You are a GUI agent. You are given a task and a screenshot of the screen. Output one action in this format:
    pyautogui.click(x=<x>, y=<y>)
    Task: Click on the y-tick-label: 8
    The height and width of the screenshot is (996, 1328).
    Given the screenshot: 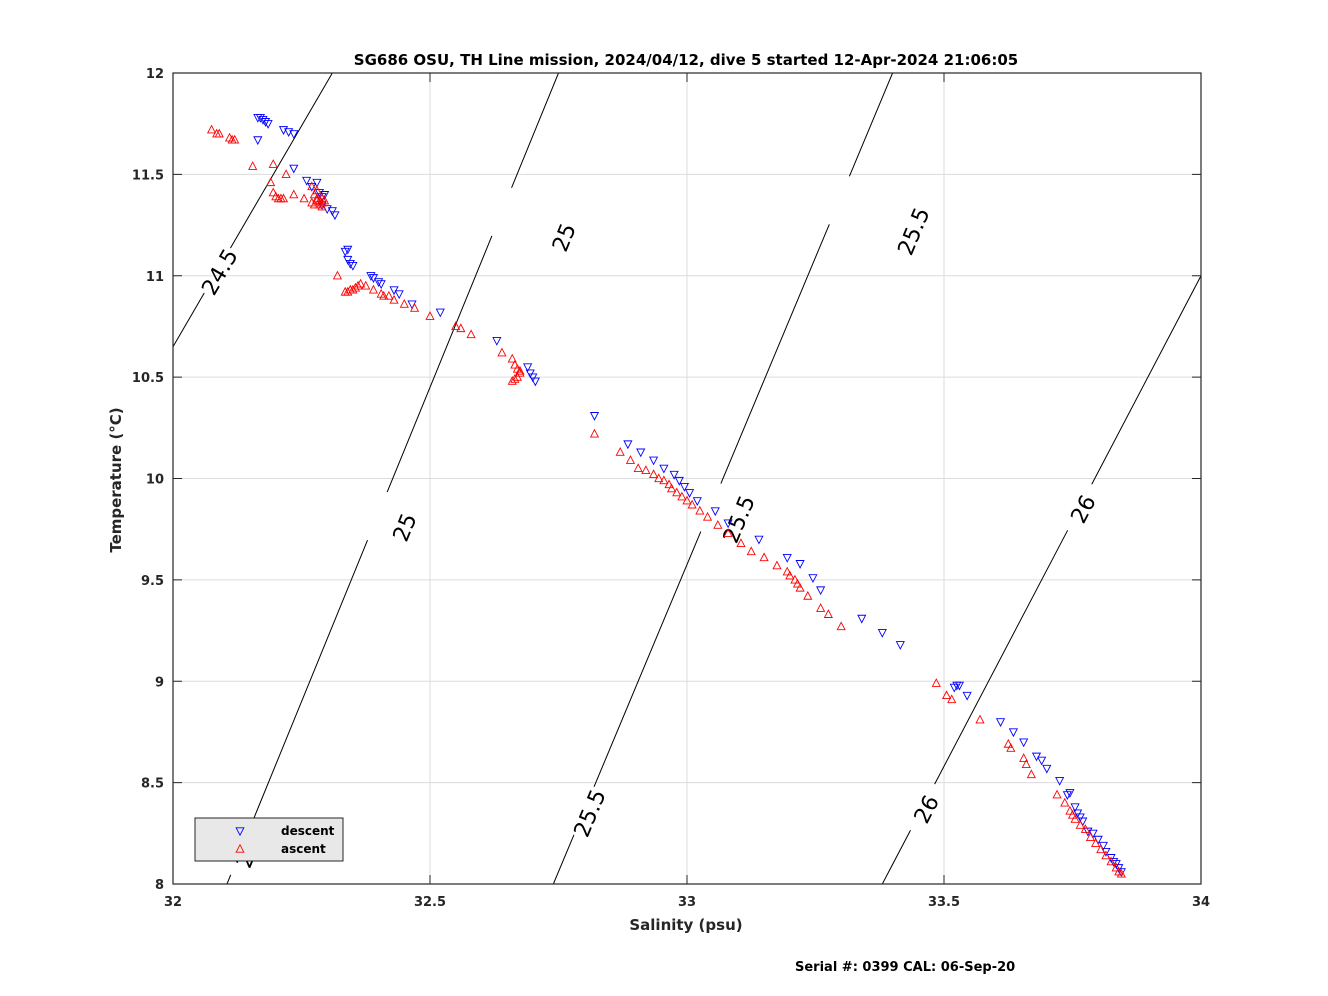 What is the action you would take?
    pyautogui.click(x=159, y=885)
    